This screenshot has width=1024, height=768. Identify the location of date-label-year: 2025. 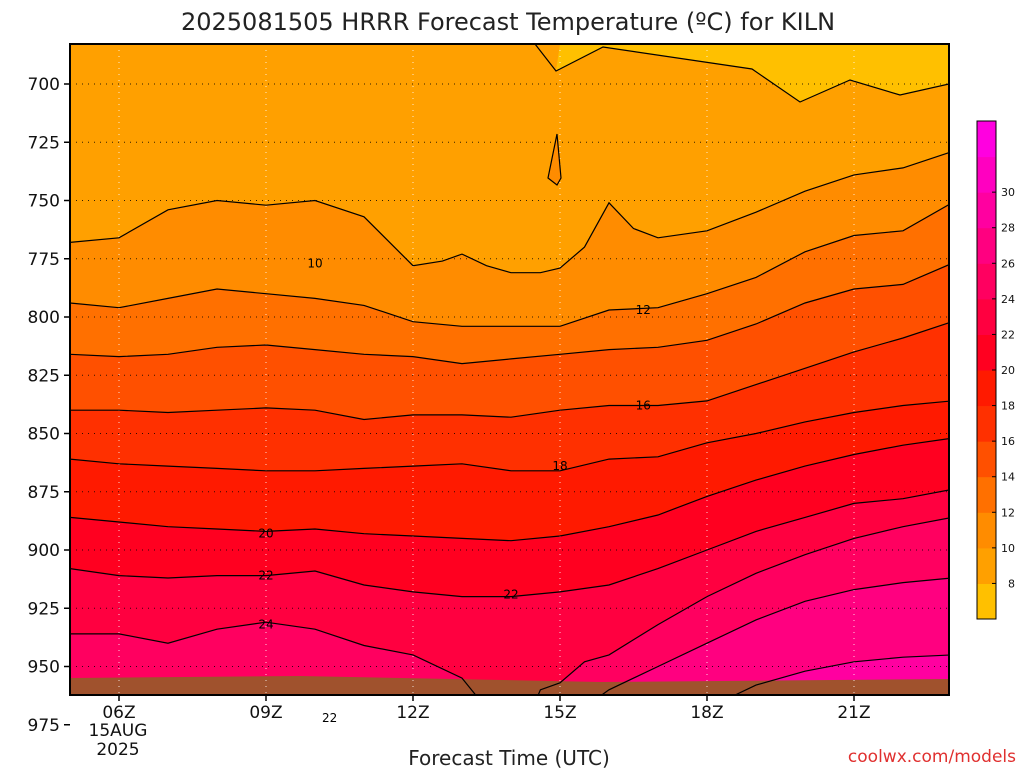
(117, 750).